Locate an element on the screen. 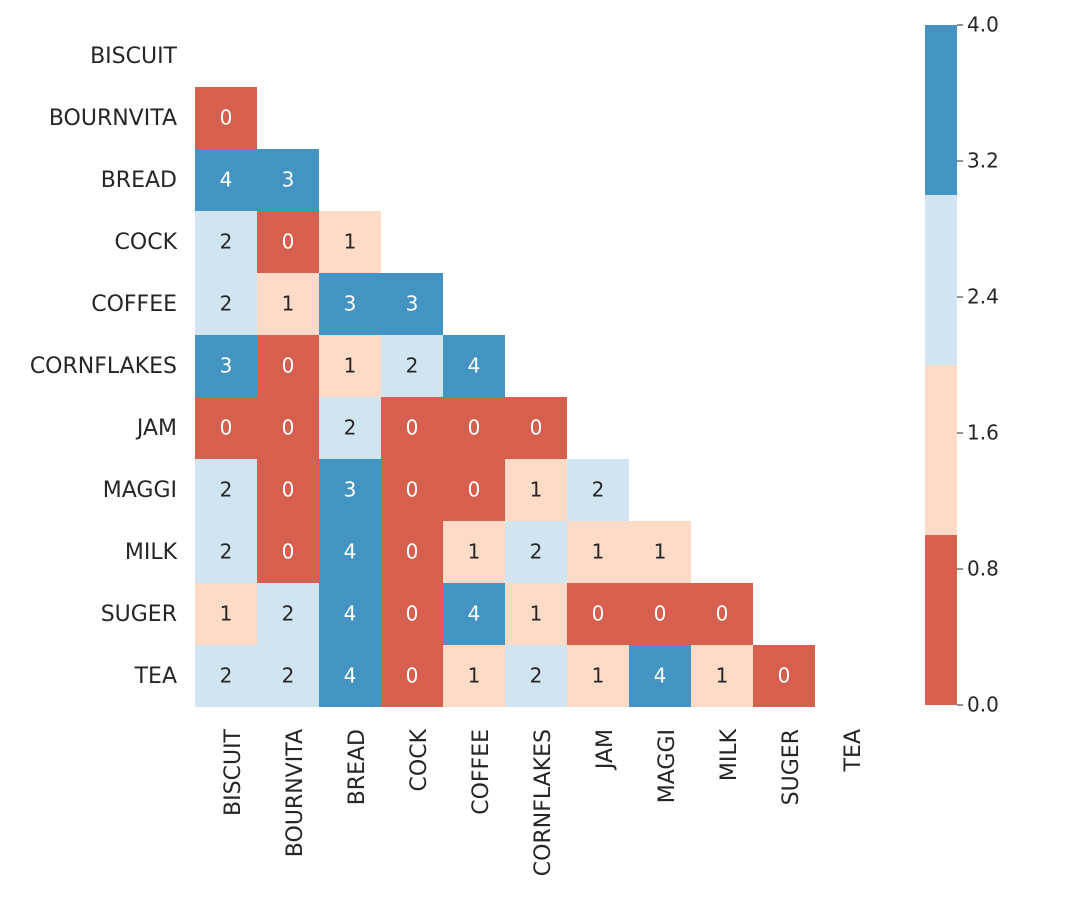 The width and height of the screenshot is (1068, 912). y-tick-label: BISCUIT is located at coordinates (133, 56).